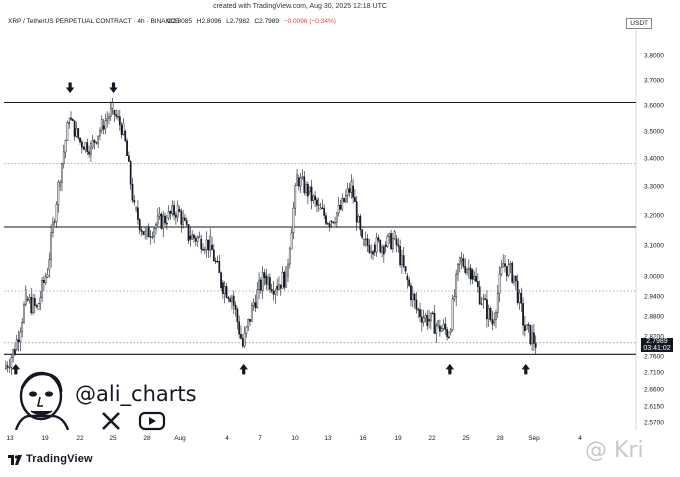  I want to click on y-tick-label: 3.4000, so click(654, 159).